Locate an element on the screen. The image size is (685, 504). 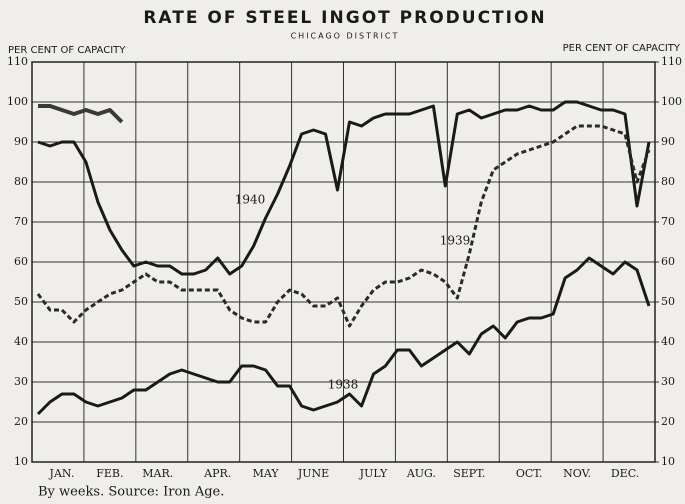
y2-tick-label: 110 is located at coordinates (671, 61).